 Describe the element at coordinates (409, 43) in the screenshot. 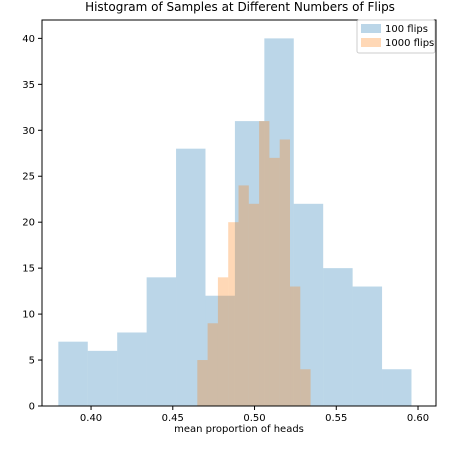

I see `legend-label-1000-flips: 1000 flips` at that location.